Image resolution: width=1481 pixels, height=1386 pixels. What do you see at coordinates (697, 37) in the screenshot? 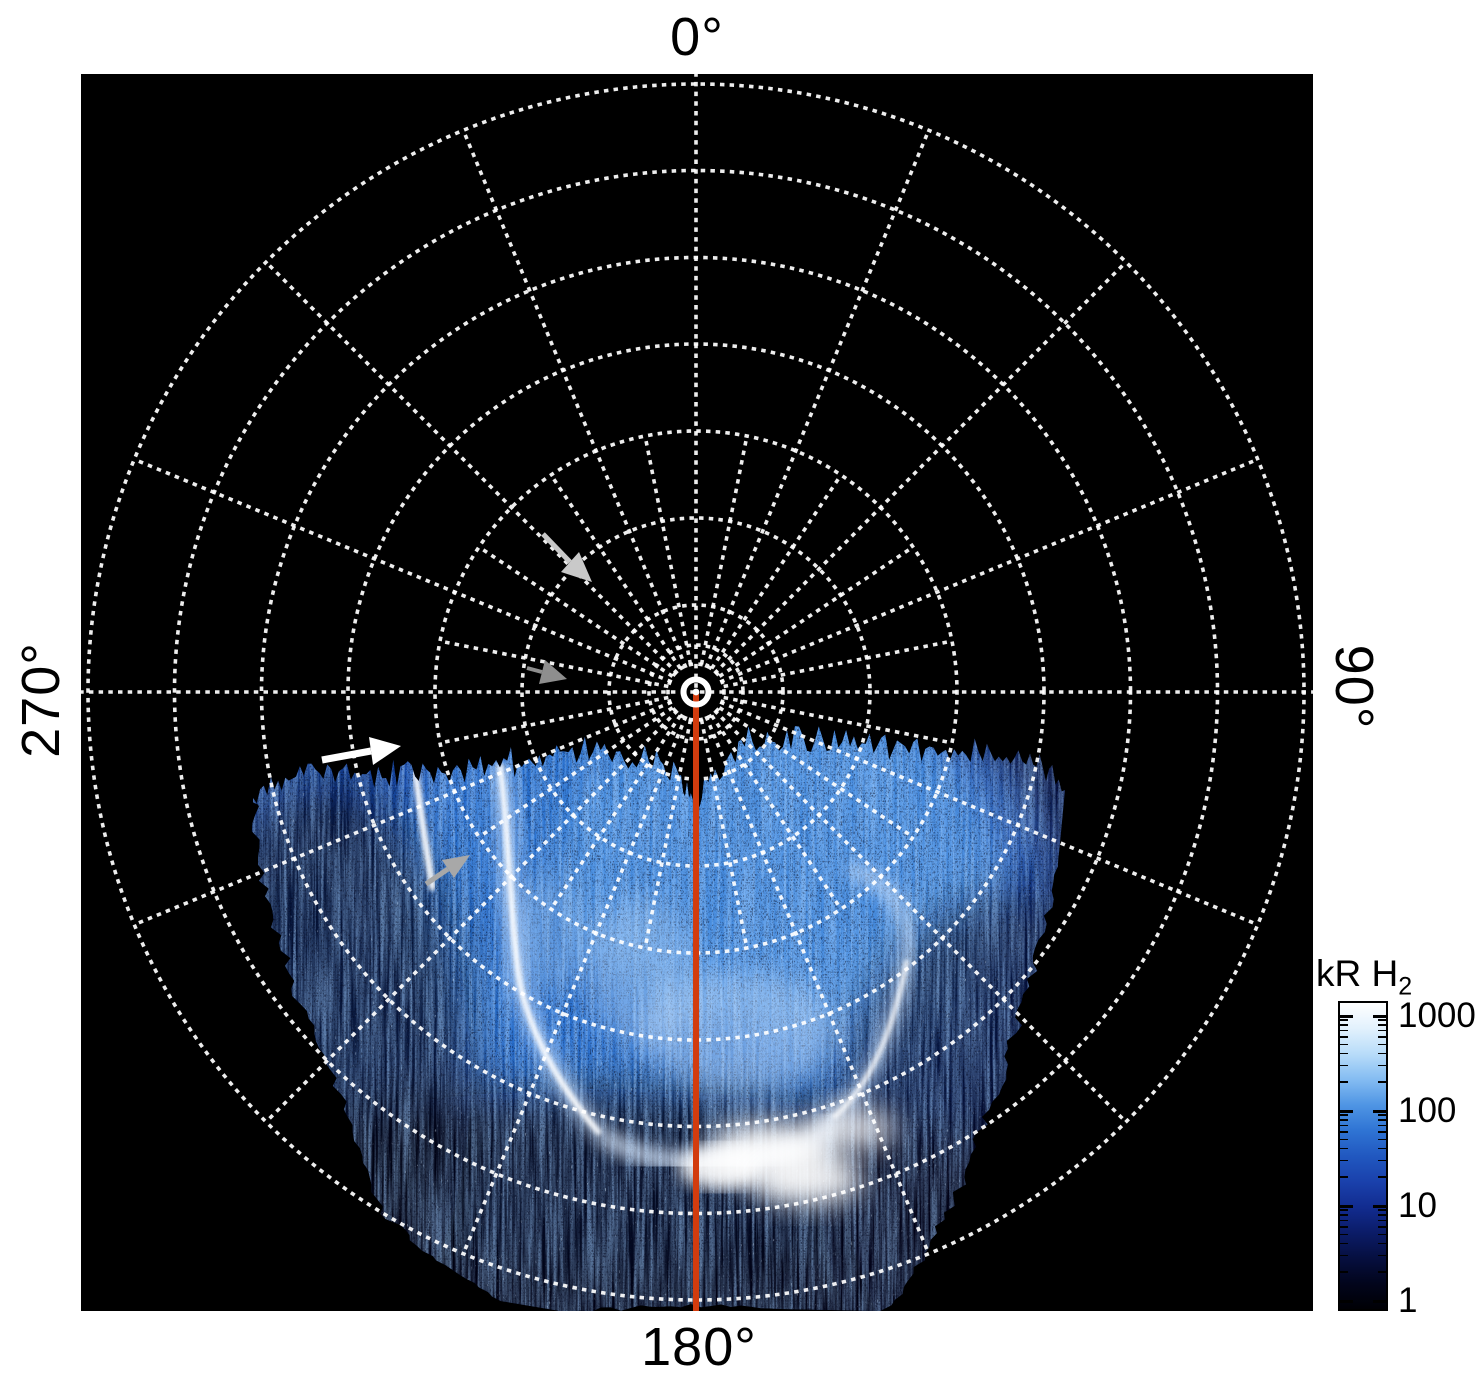
I see `angle-label-0: 0°` at bounding box center [697, 37].